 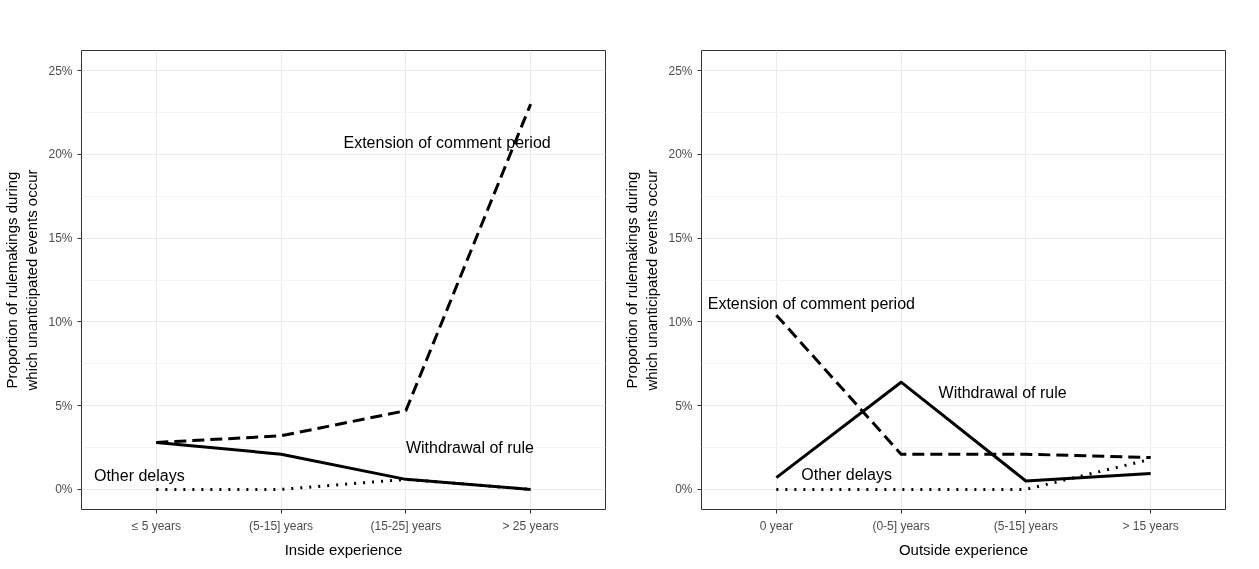 What do you see at coordinates (811, 303) in the screenshot?
I see `text: Extension of comment period` at bounding box center [811, 303].